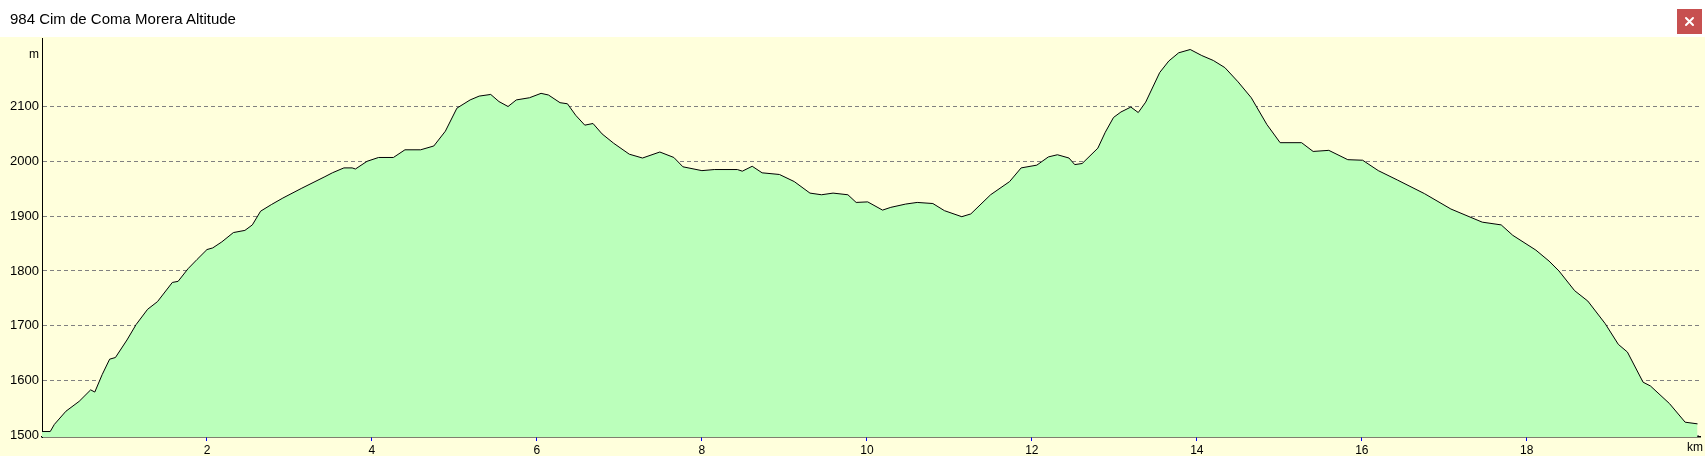 This screenshot has height=456, width=1705. What do you see at coordinates (372, 449) in the screenshot?
I see `x-tick-label: 4` at bounding box center [372, 449].